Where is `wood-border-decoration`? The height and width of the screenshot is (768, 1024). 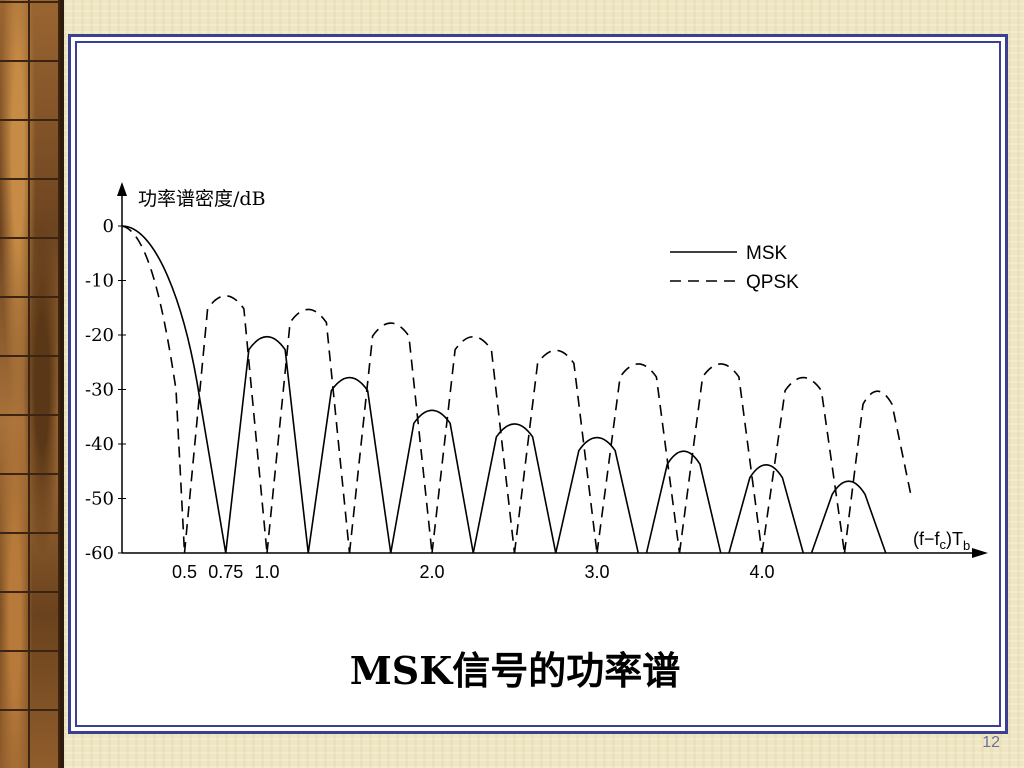 wood-border-decoration is located at coordinates (30, 384).